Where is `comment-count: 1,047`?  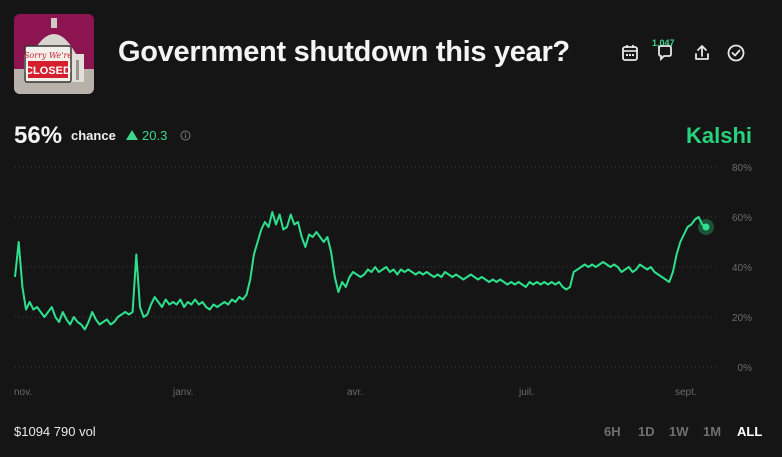 comment-count: 1,047 is located at coordinates (663, 43).